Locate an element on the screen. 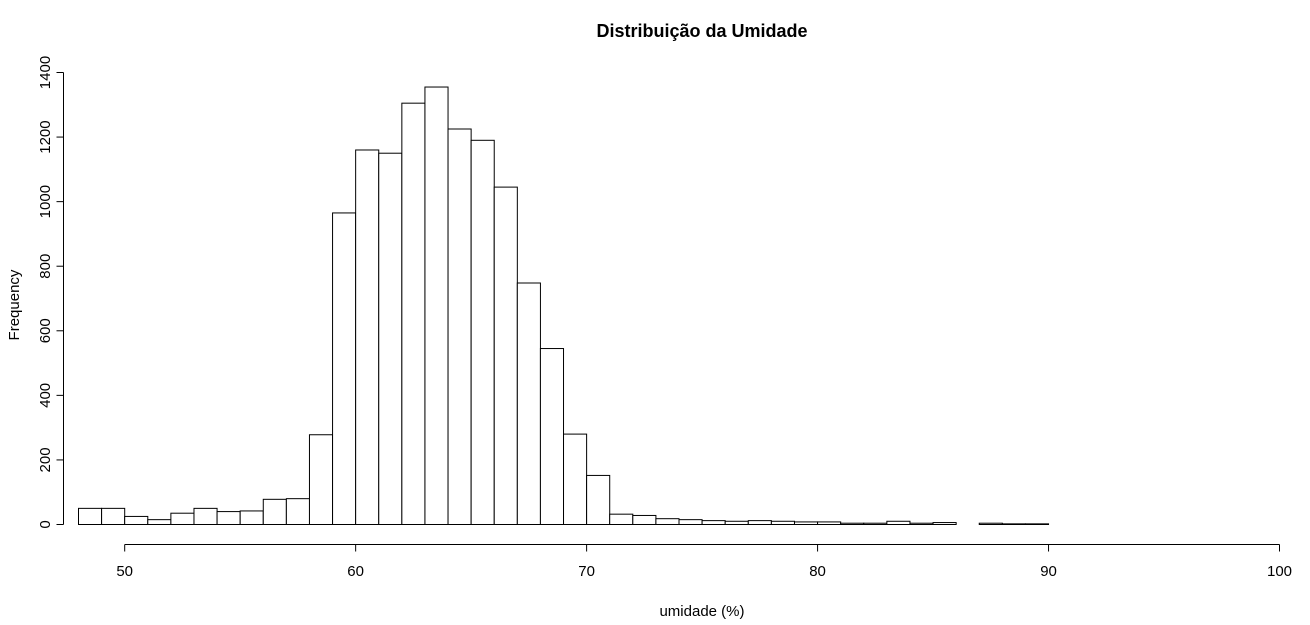 The width and height of the screenshot is (1310, 625). y-tick-label: 1000 is located at coordinates (45, 201).